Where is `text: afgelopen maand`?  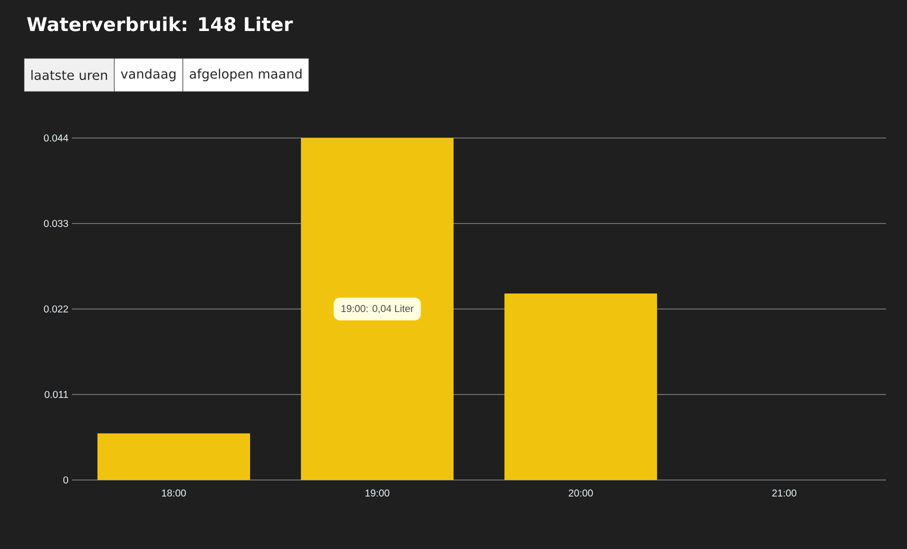
text: afgelopen maand is located at coordinates (246, 75).